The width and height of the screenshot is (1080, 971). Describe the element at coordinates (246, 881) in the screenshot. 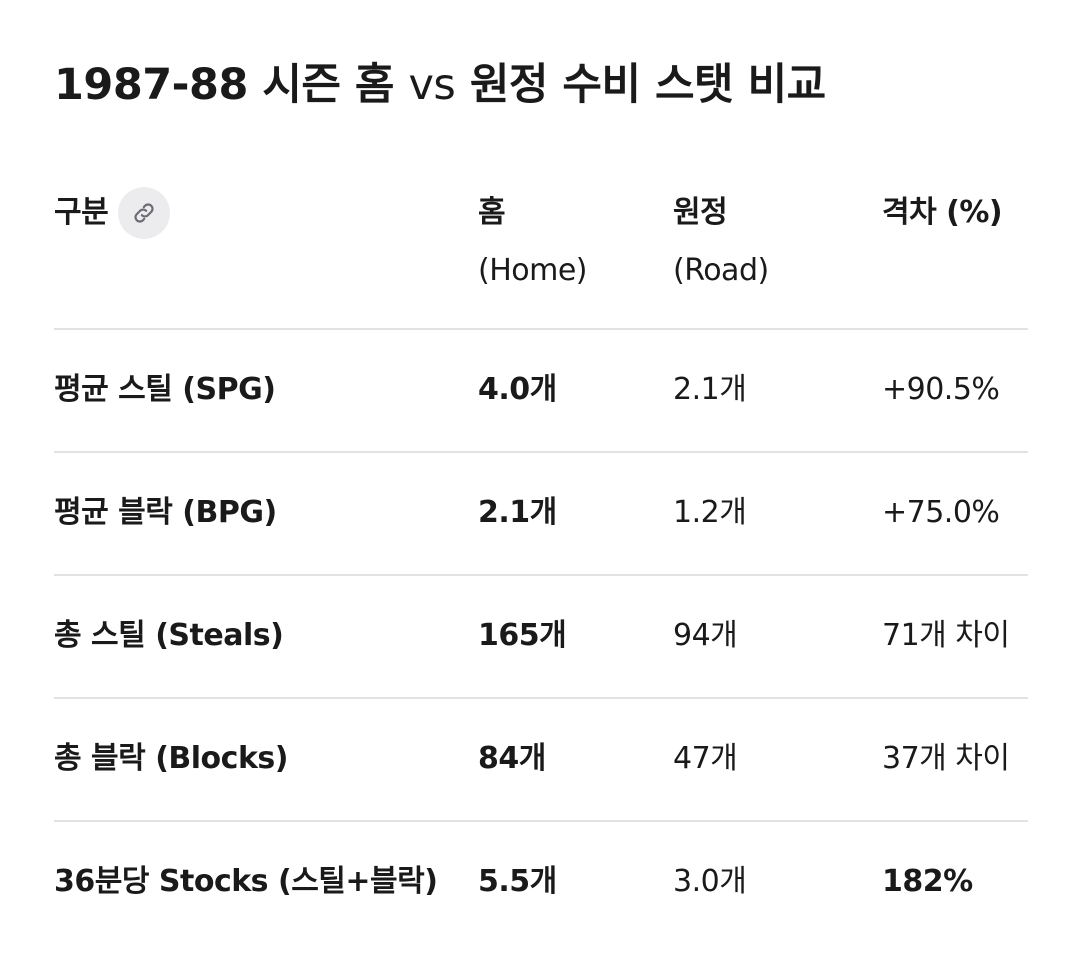

I see `row-label: 36분당 Stocks (스틸+블락)` at that location.